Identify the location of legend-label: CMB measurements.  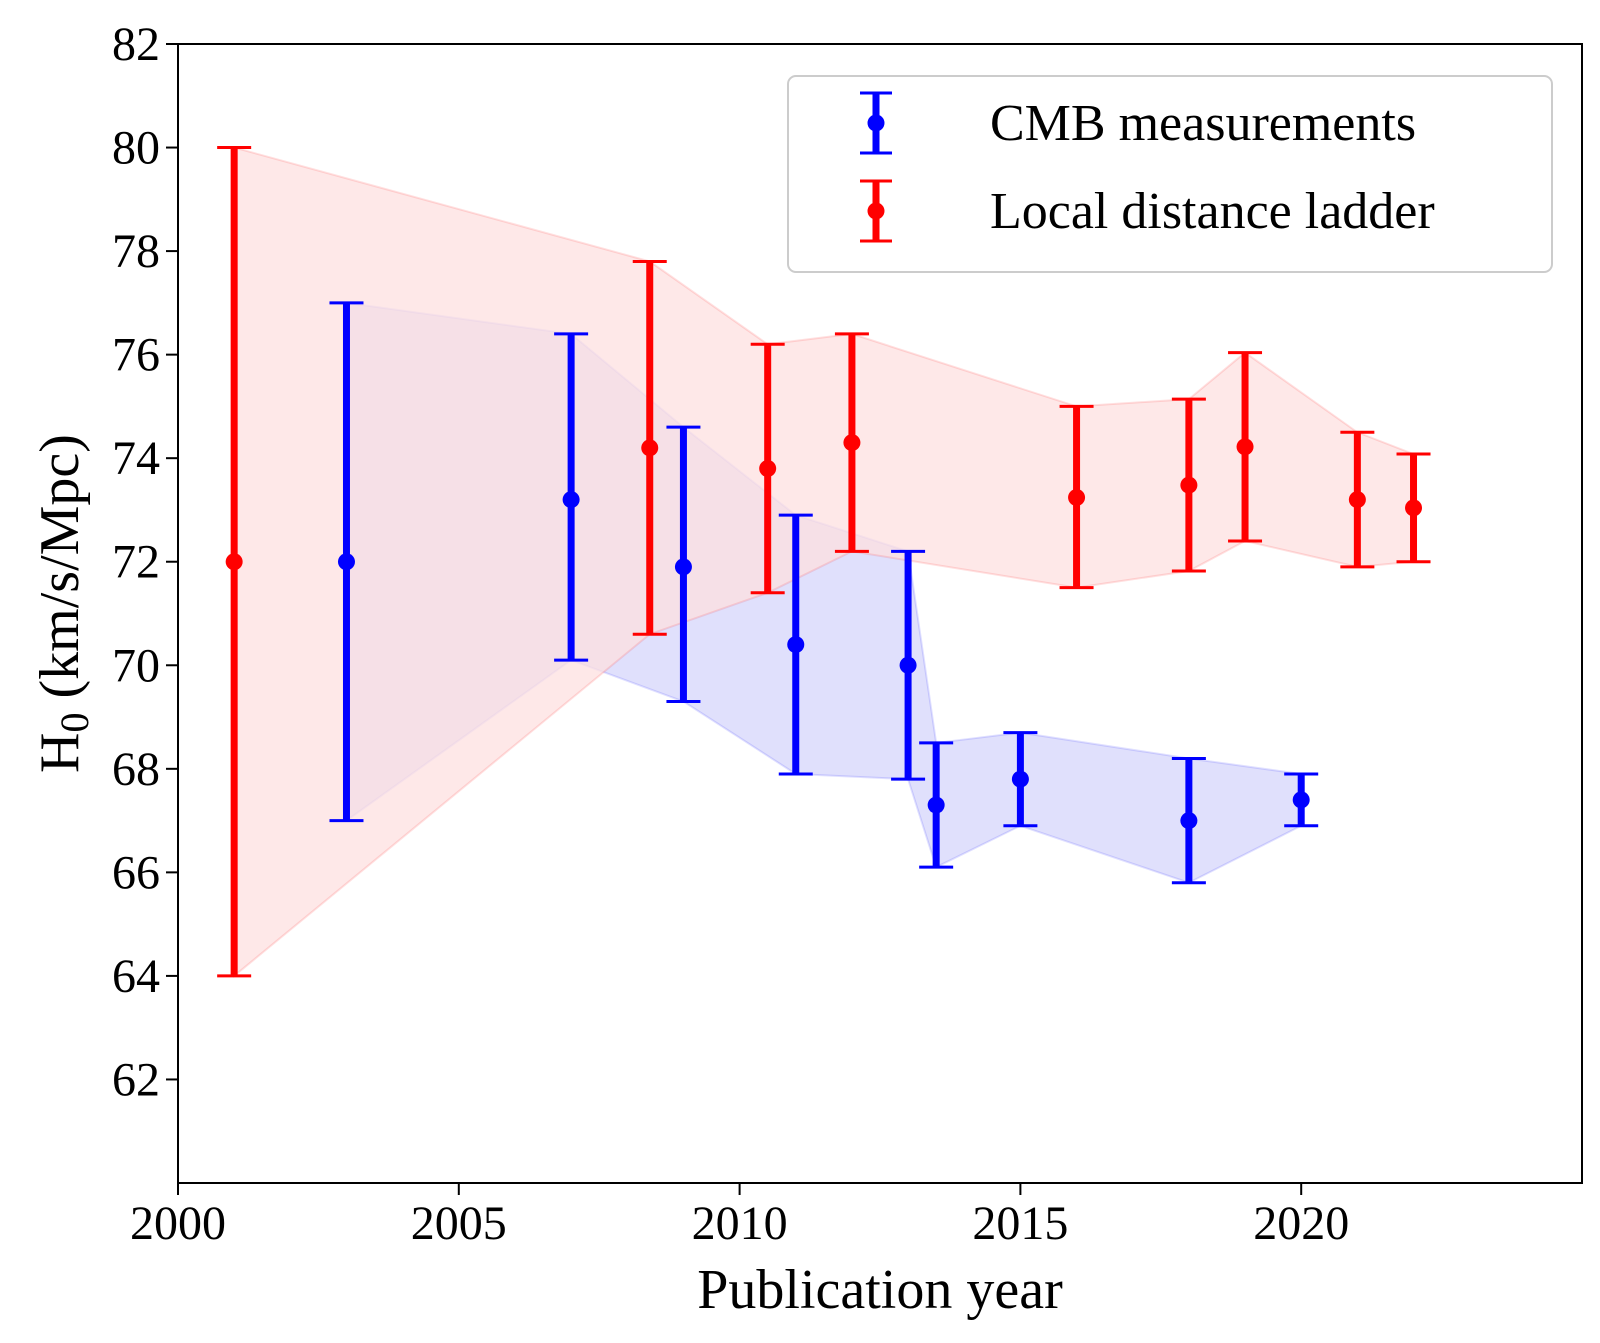
(1203, 123).